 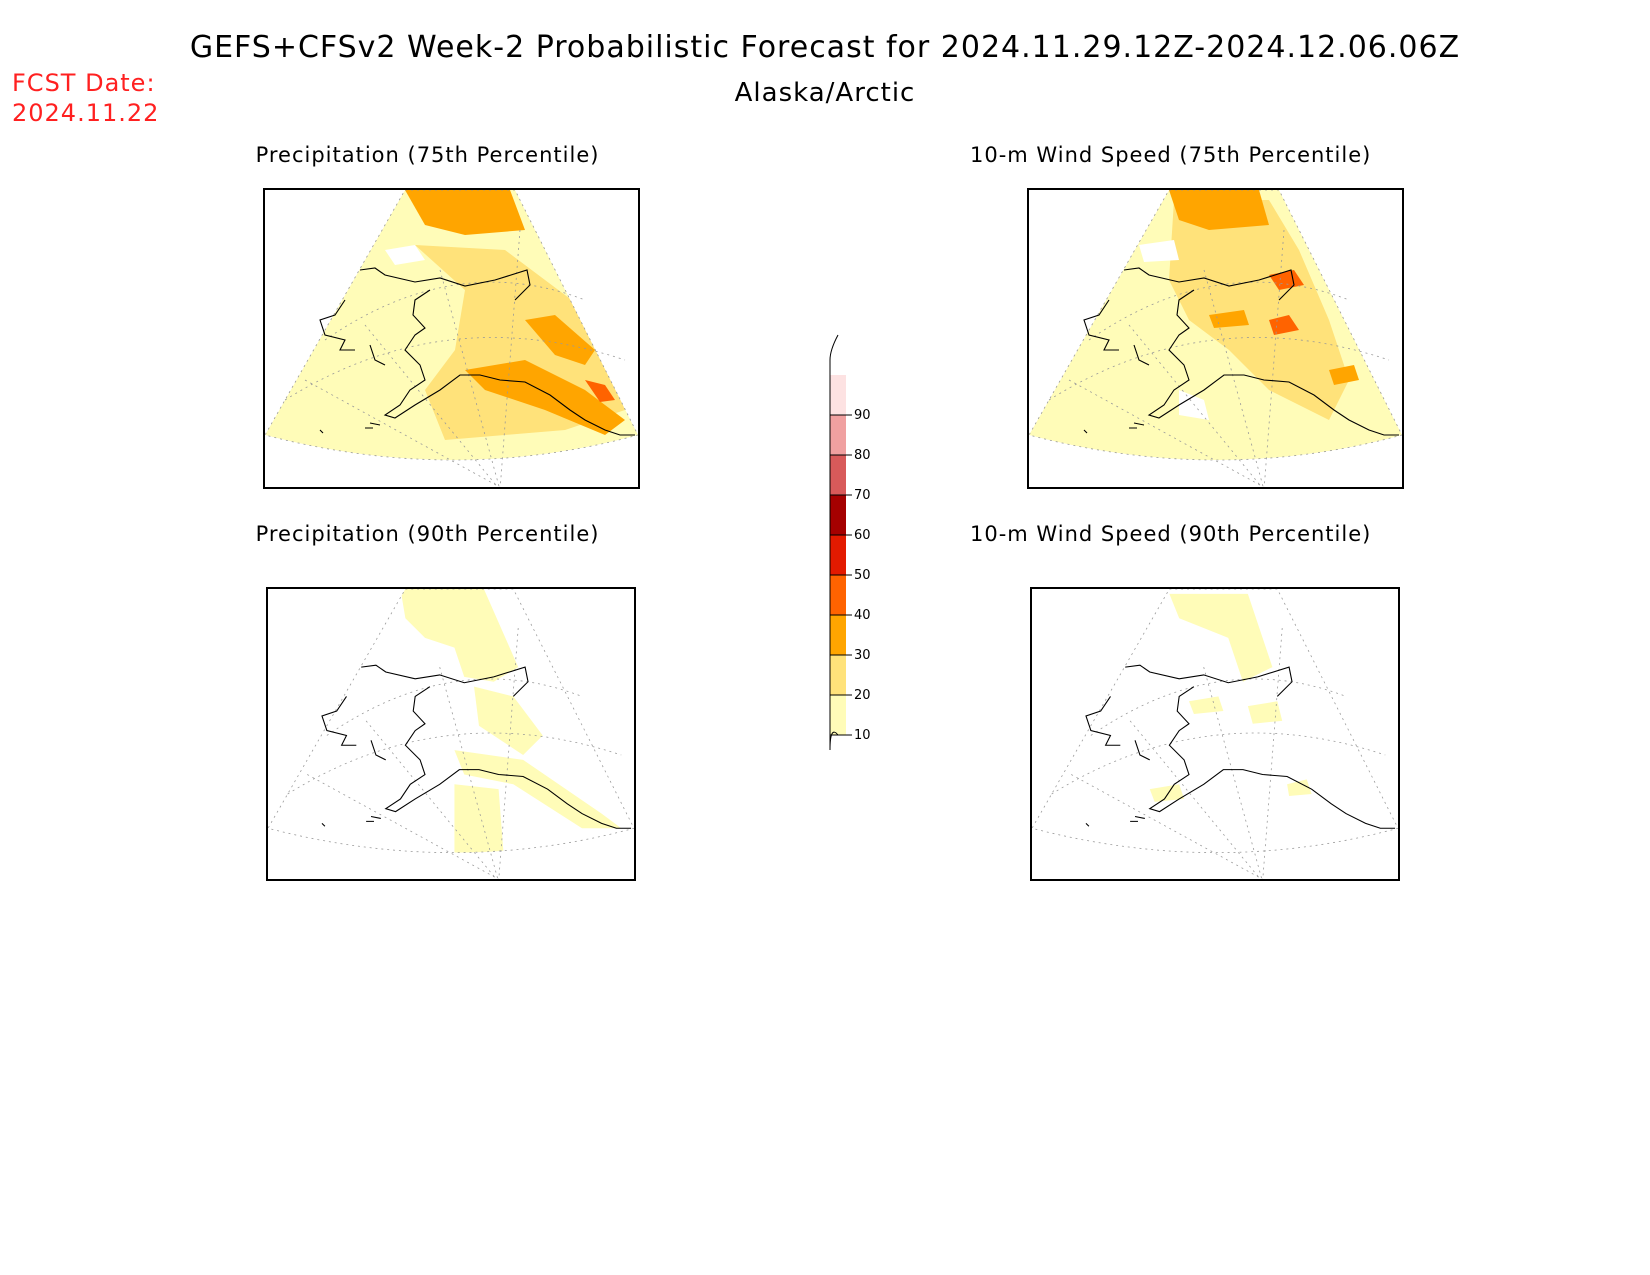 What do you see at coordinates (862, 575) in the screenshot?
I see `legend-label-50: 50` at bounding box center [862, 575].